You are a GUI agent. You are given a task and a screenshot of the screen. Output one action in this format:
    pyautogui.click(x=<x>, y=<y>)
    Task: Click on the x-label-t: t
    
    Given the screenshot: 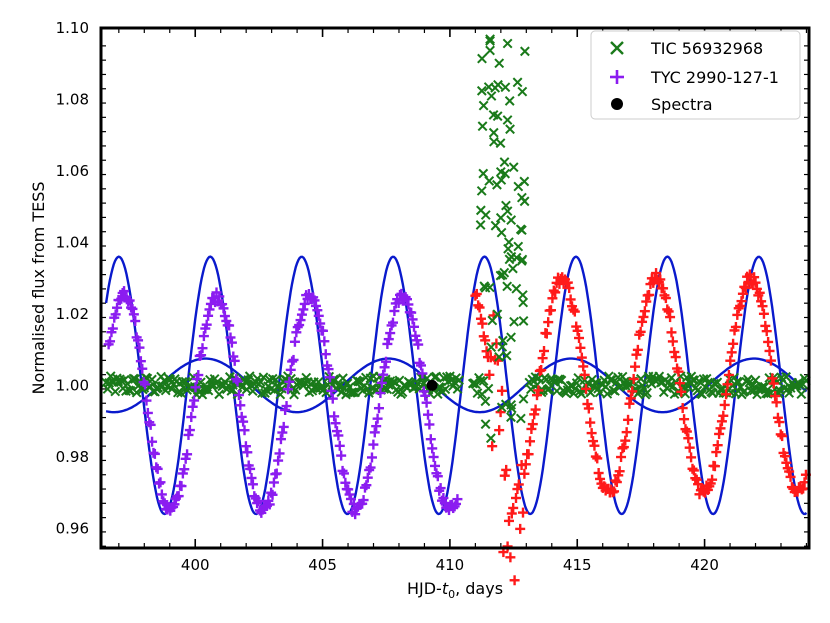 What is the action you would take?
    pyautogui.click(x=445, y=588)
    